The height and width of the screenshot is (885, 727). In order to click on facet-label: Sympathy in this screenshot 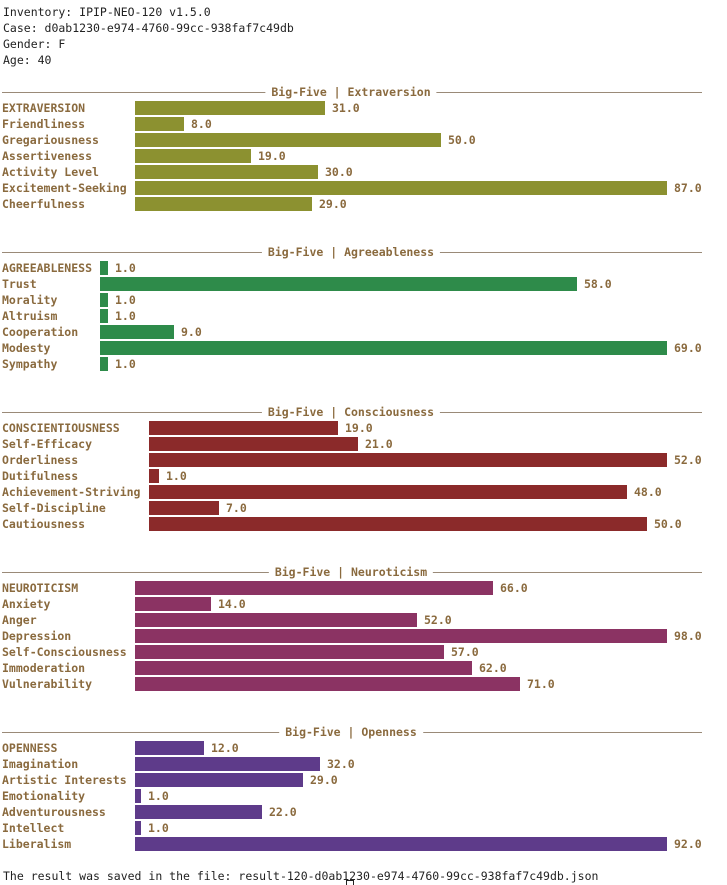, I will do `click(30, 364)`.